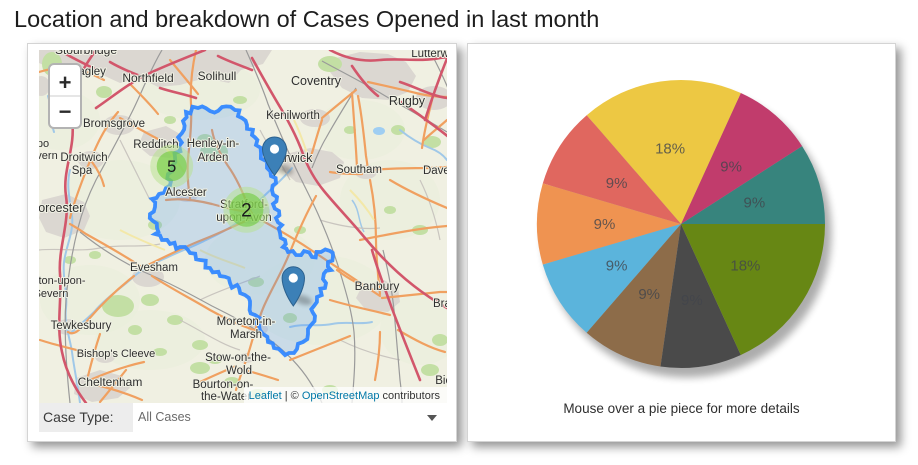  I want to click on svg-text: Worcester, so click(61, 208).